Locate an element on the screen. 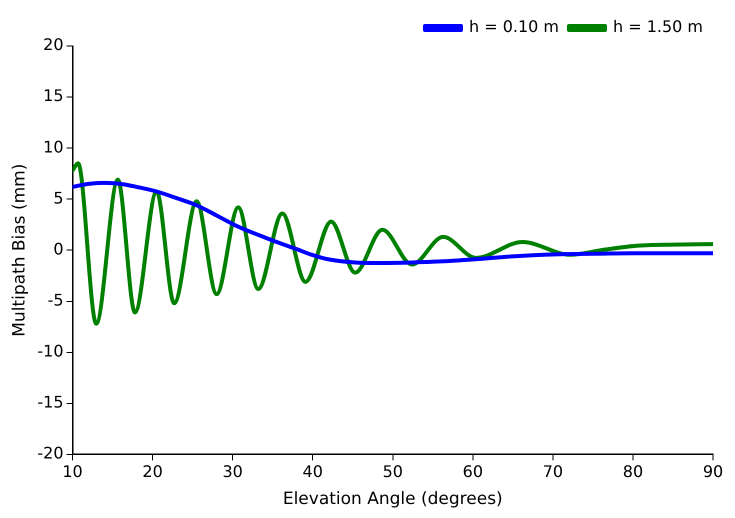  legend-label: h = 1.50 m is located at coordinates (657, 26).